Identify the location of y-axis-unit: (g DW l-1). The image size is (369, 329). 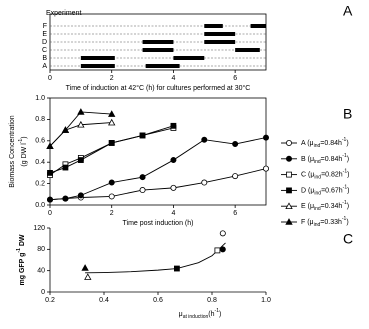
(23, 151).